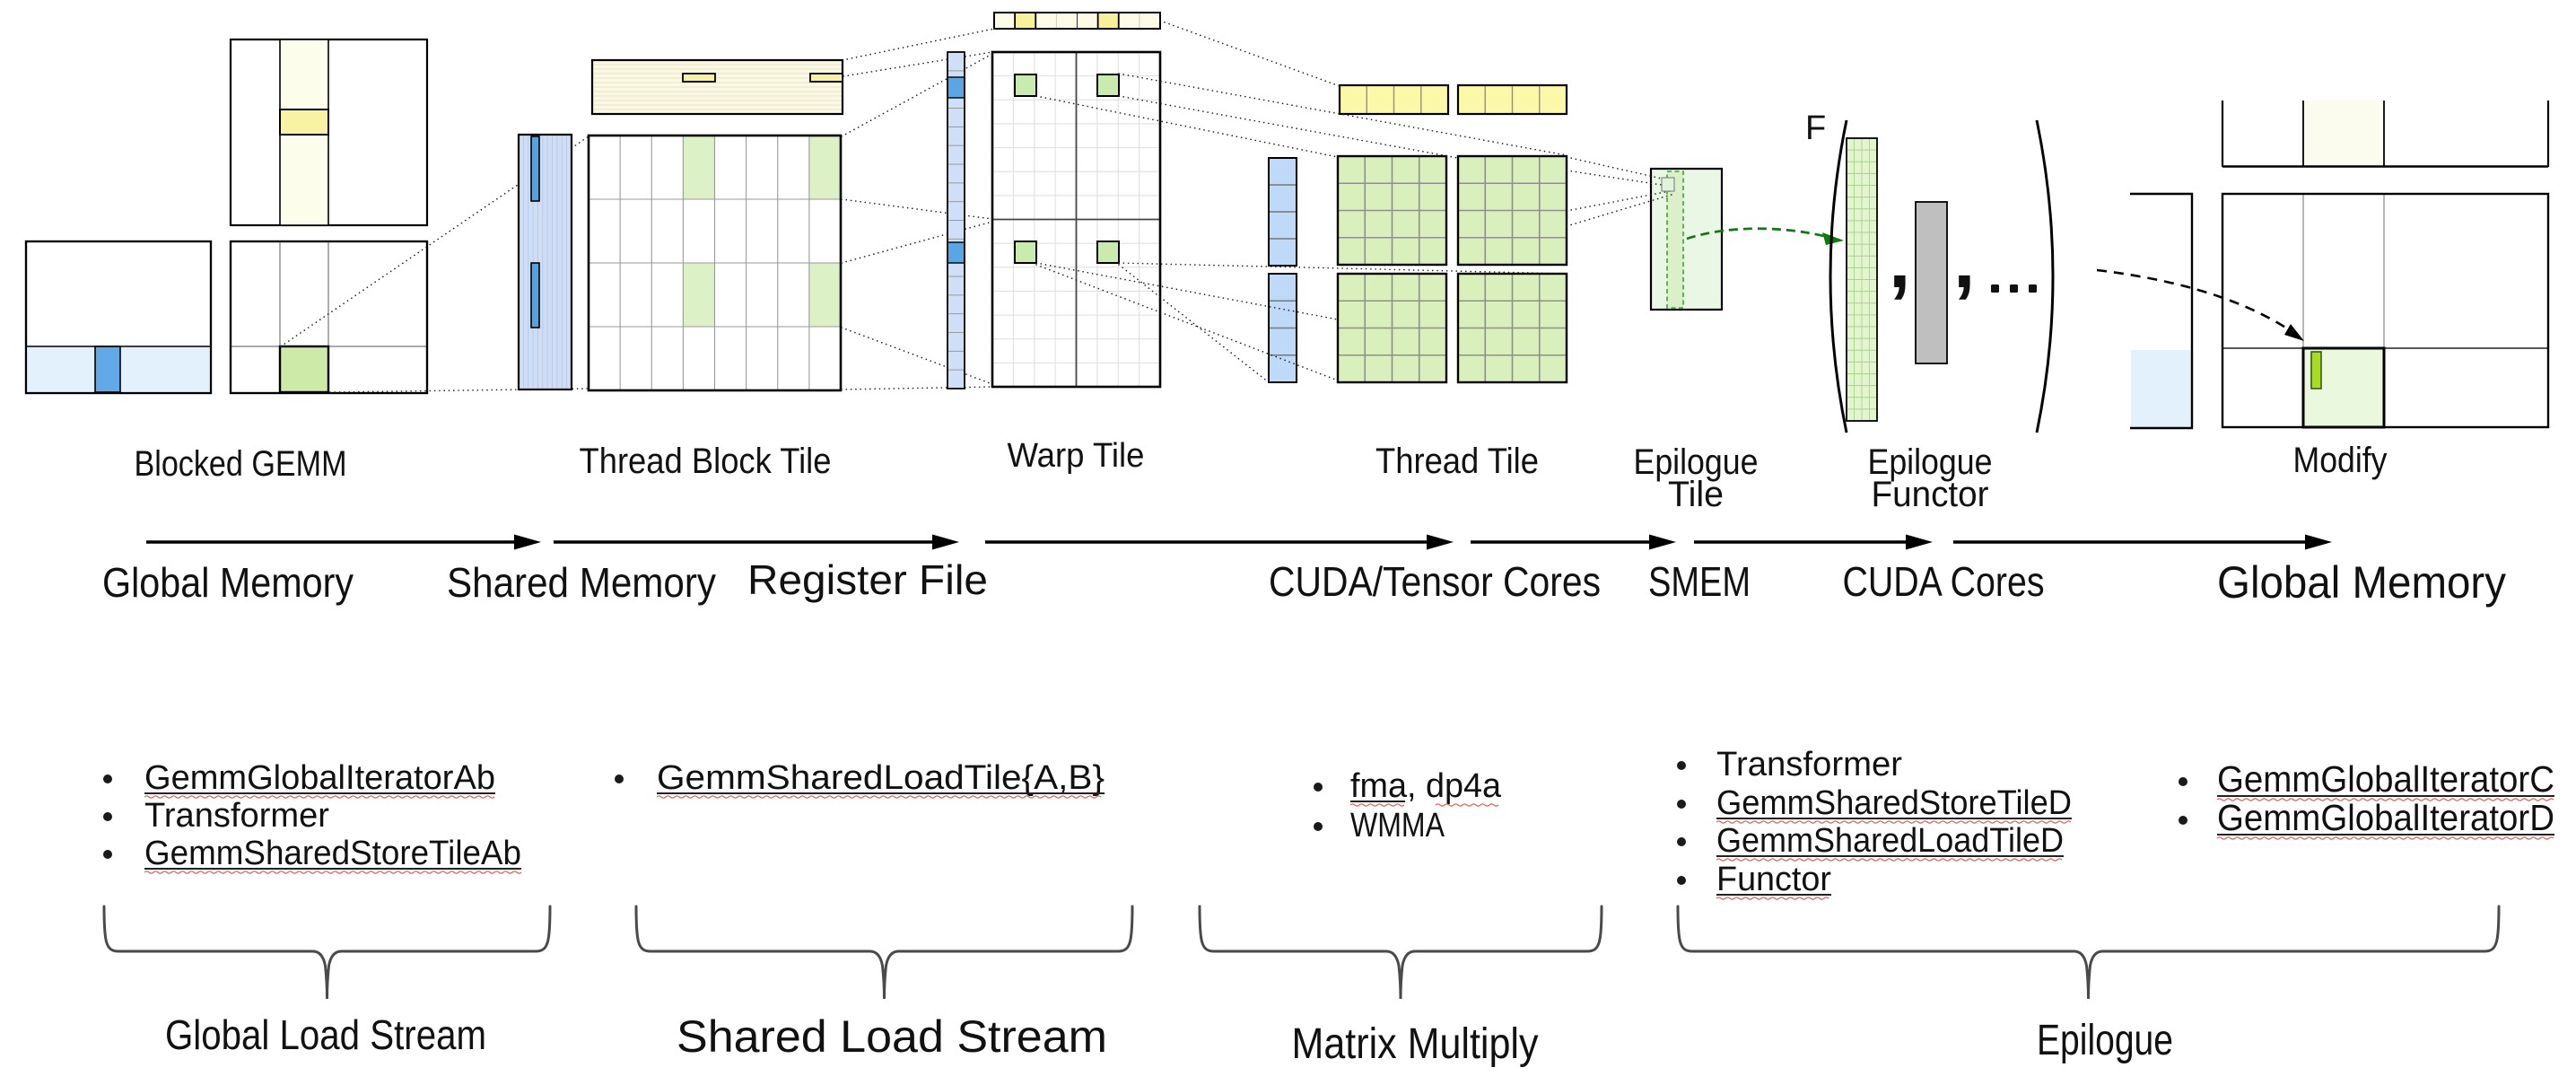 The height and width of the screenshot is (1085, 2576). I want to click on svg-text: Global Load Stream, so click(325, 1034).